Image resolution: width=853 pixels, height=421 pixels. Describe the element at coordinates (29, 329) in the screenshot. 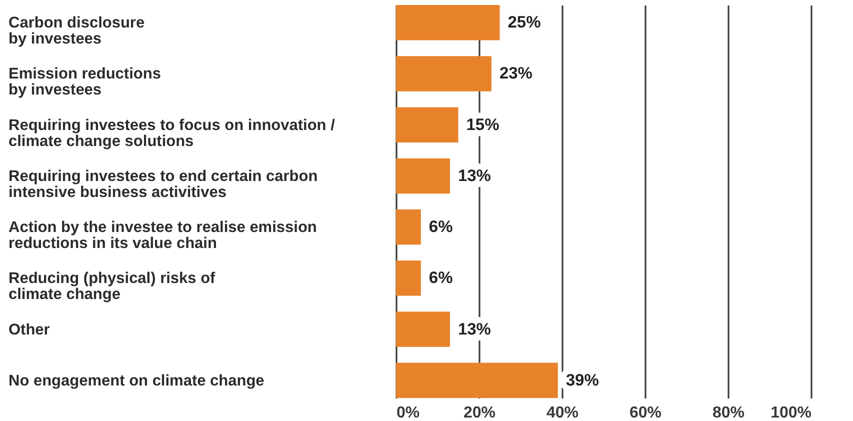

I see `y-tick-label: Other` at that location.